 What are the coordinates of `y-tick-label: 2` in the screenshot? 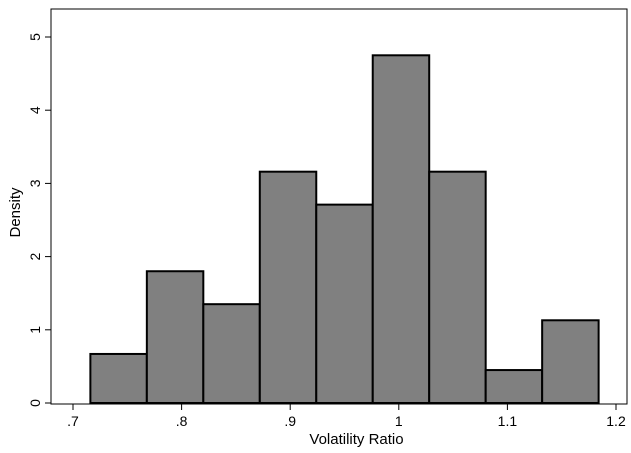 It's located at (35, 256).